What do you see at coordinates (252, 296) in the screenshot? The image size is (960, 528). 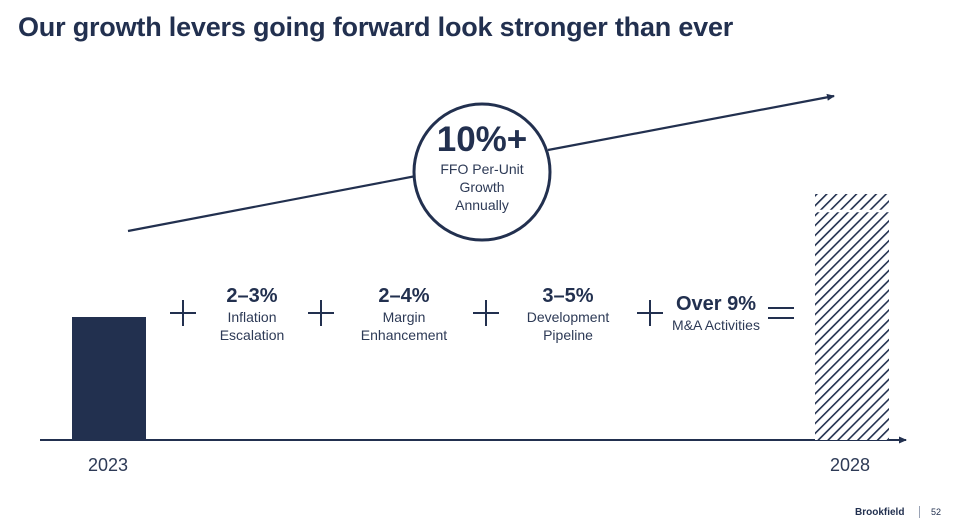 I see `lever-value: 2–3%` at bounding box center [252, 296].